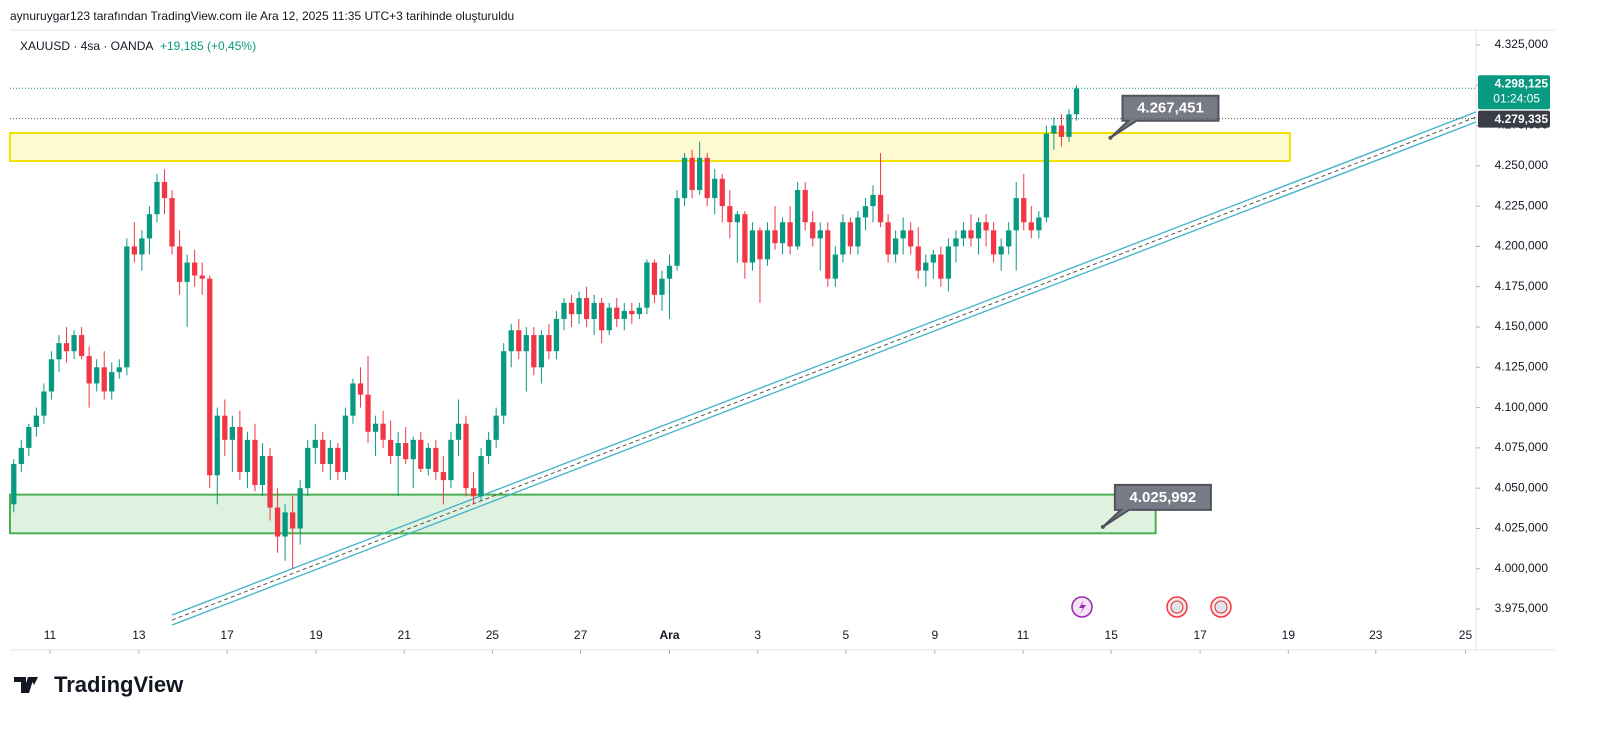  Describe the element at coordinates (1522, 119) in the screenshot. I see `prev-close-label: 4.279,335` at that location.